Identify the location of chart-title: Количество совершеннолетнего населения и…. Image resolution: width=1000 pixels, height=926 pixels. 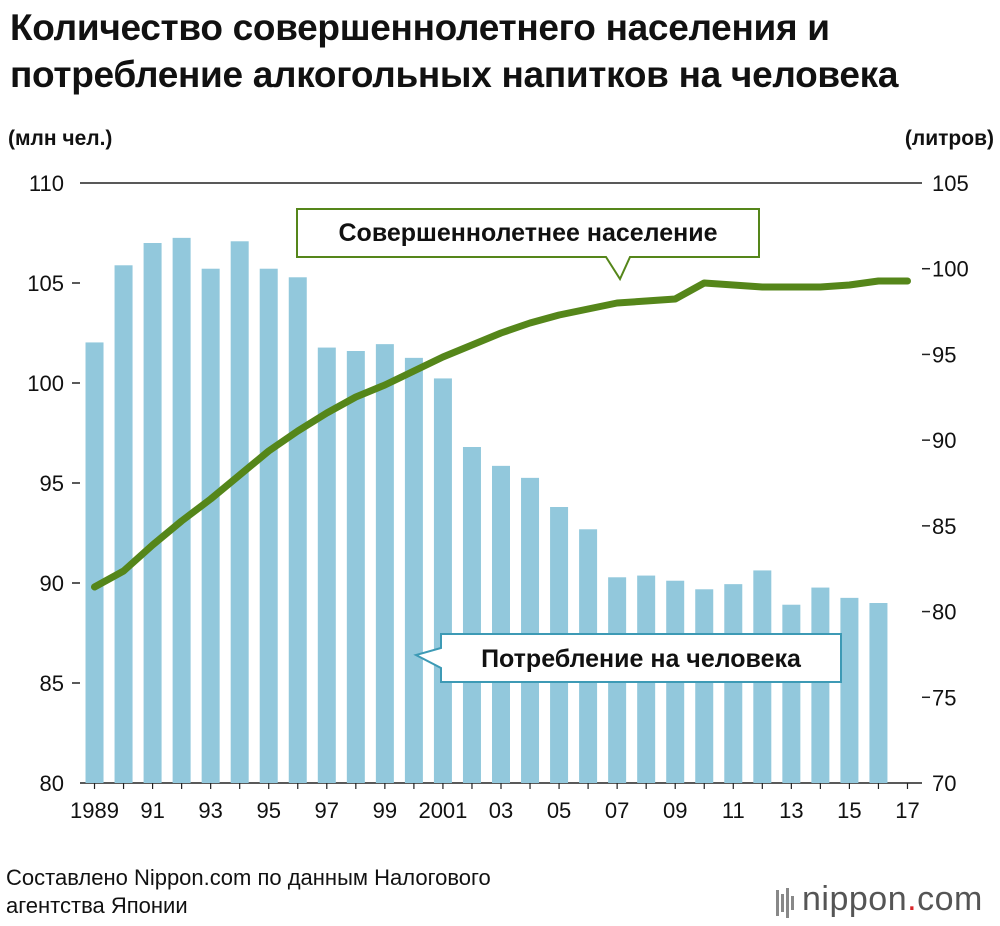
(505, 51).